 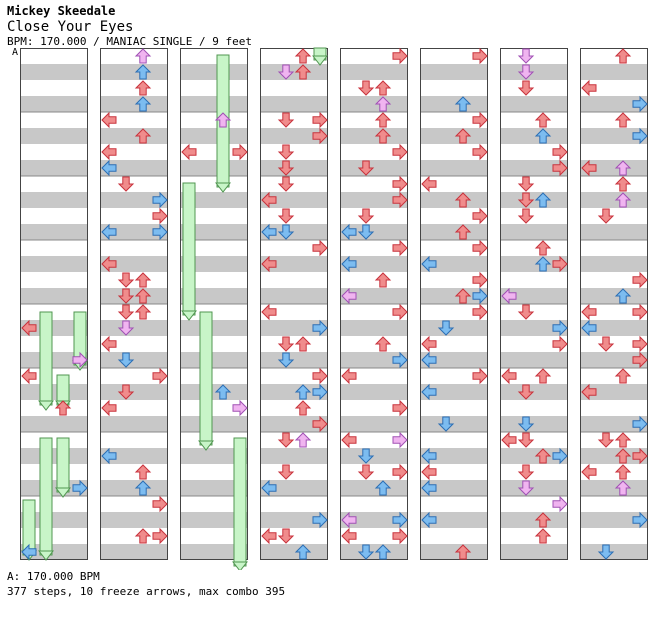 I want to click on footer-bpm: A: 170.000 BPM, so click(x=53, y=576).